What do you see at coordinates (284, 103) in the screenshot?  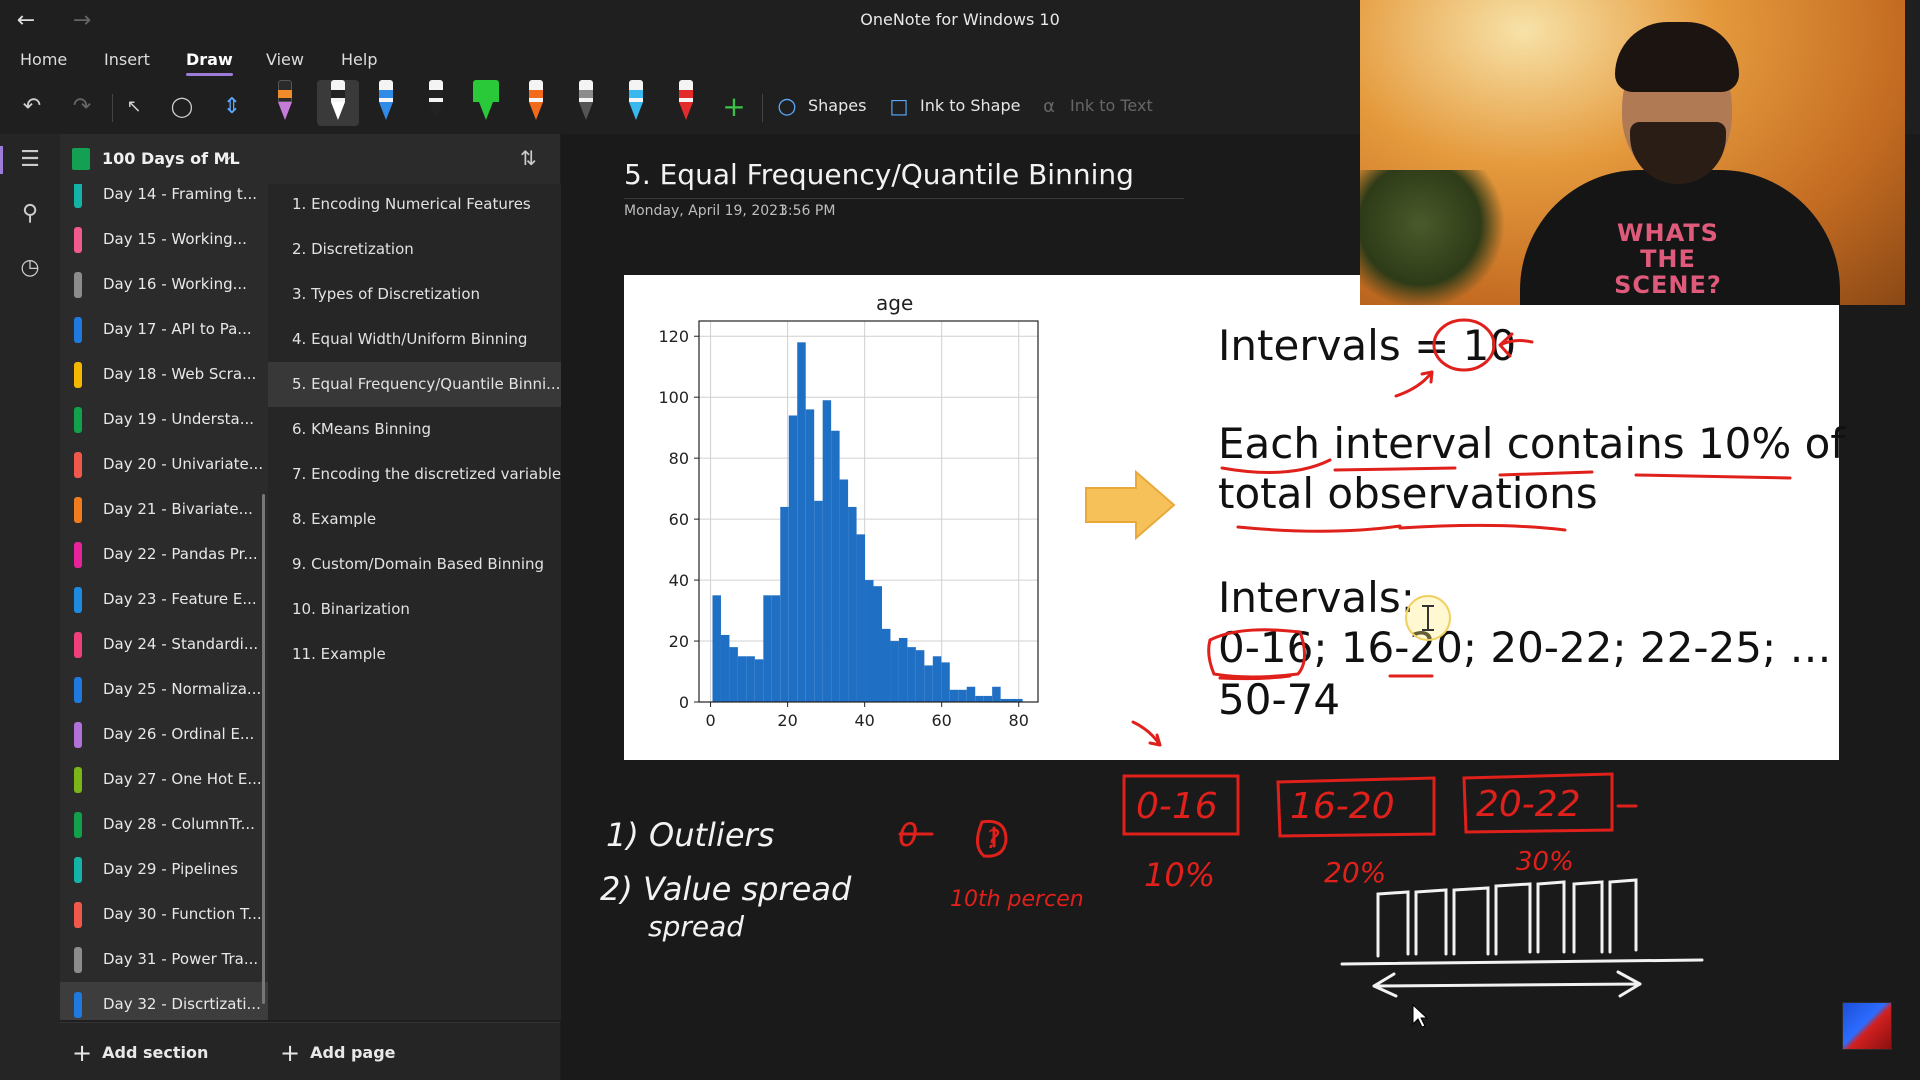 I see `highlighter-orange-pen-icon` at bounding box center [284, 103].